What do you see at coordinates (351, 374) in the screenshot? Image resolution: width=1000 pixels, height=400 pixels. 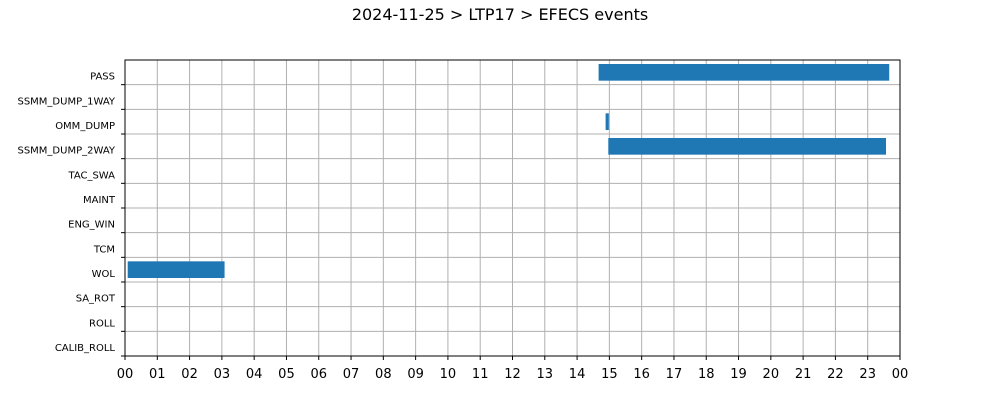 I see `x-tick-label: 07` at bounding box center [351, 374].